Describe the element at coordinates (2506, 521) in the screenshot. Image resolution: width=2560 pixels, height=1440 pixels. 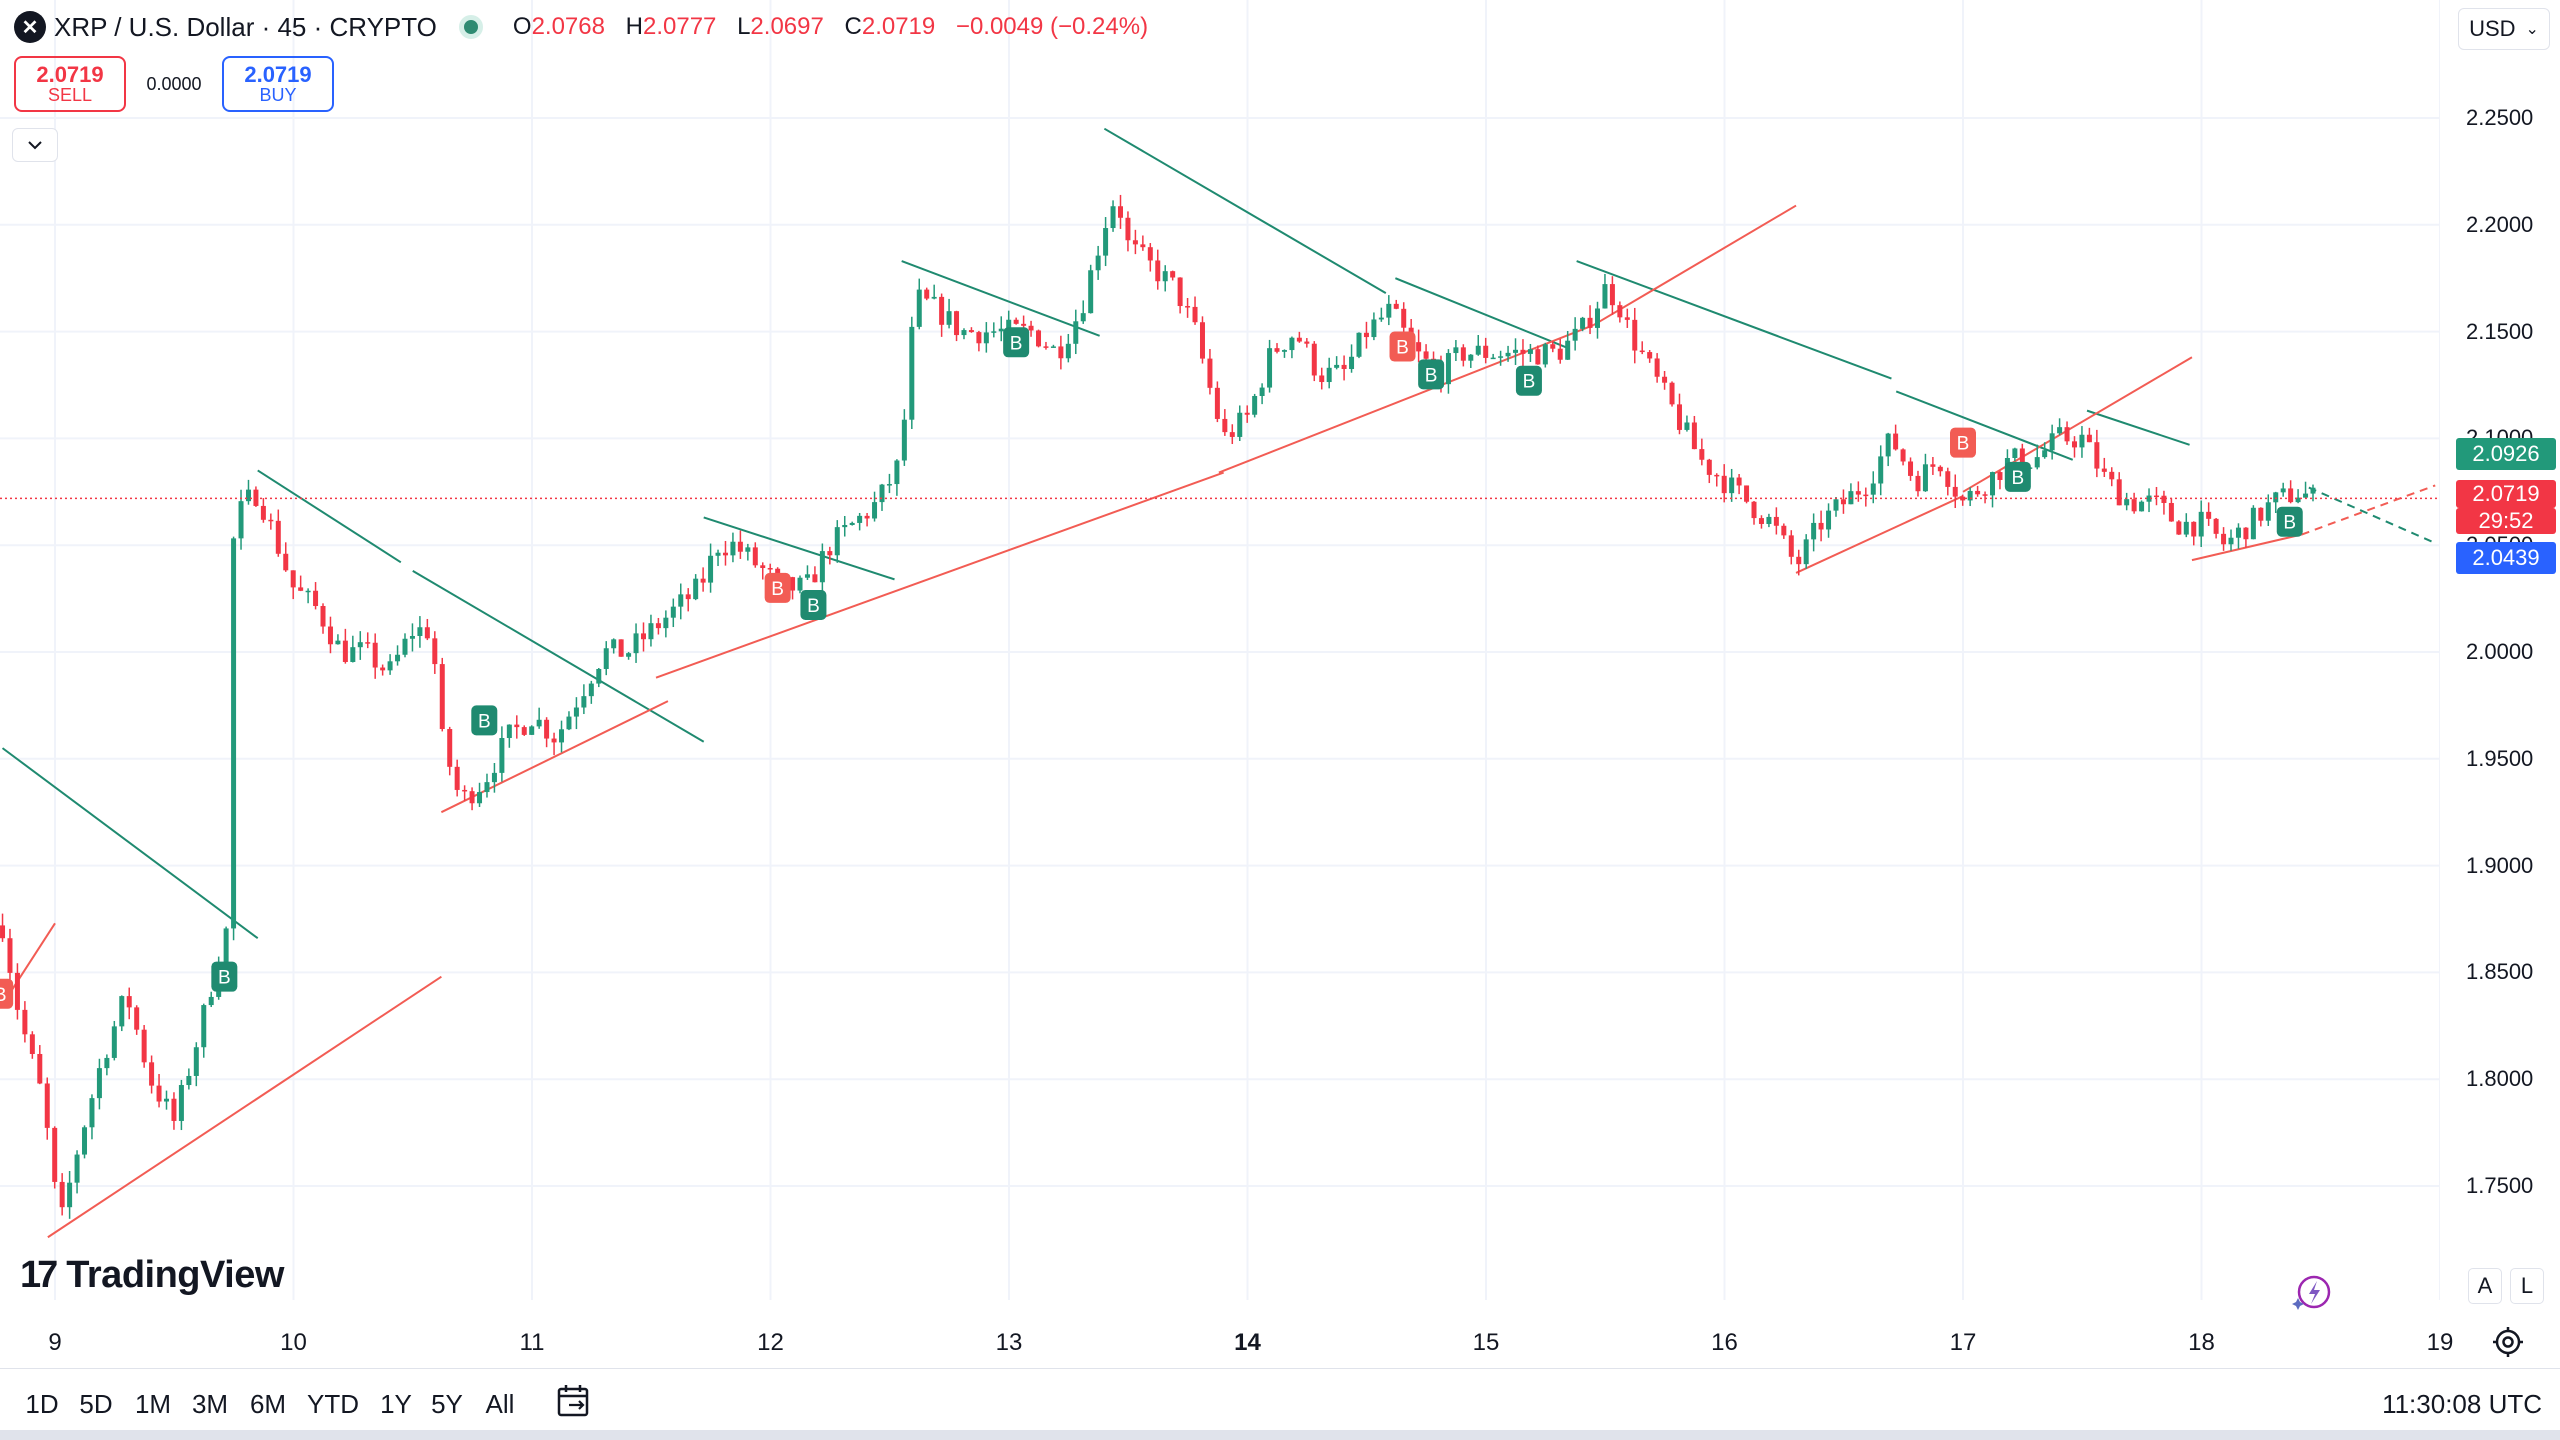
I see `bar-countdown-label: 29:52` at that location.